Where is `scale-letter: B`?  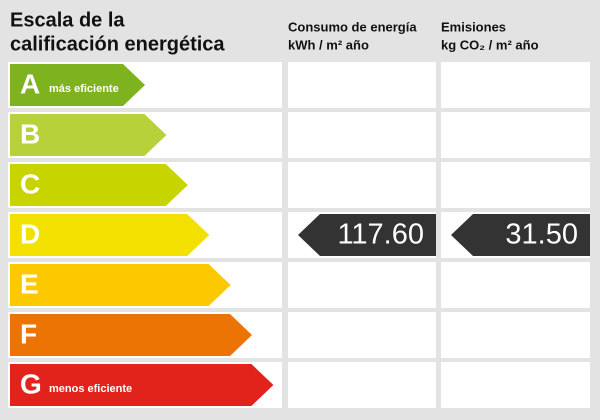 scale-letter: B is located at coordinates (30, 133).